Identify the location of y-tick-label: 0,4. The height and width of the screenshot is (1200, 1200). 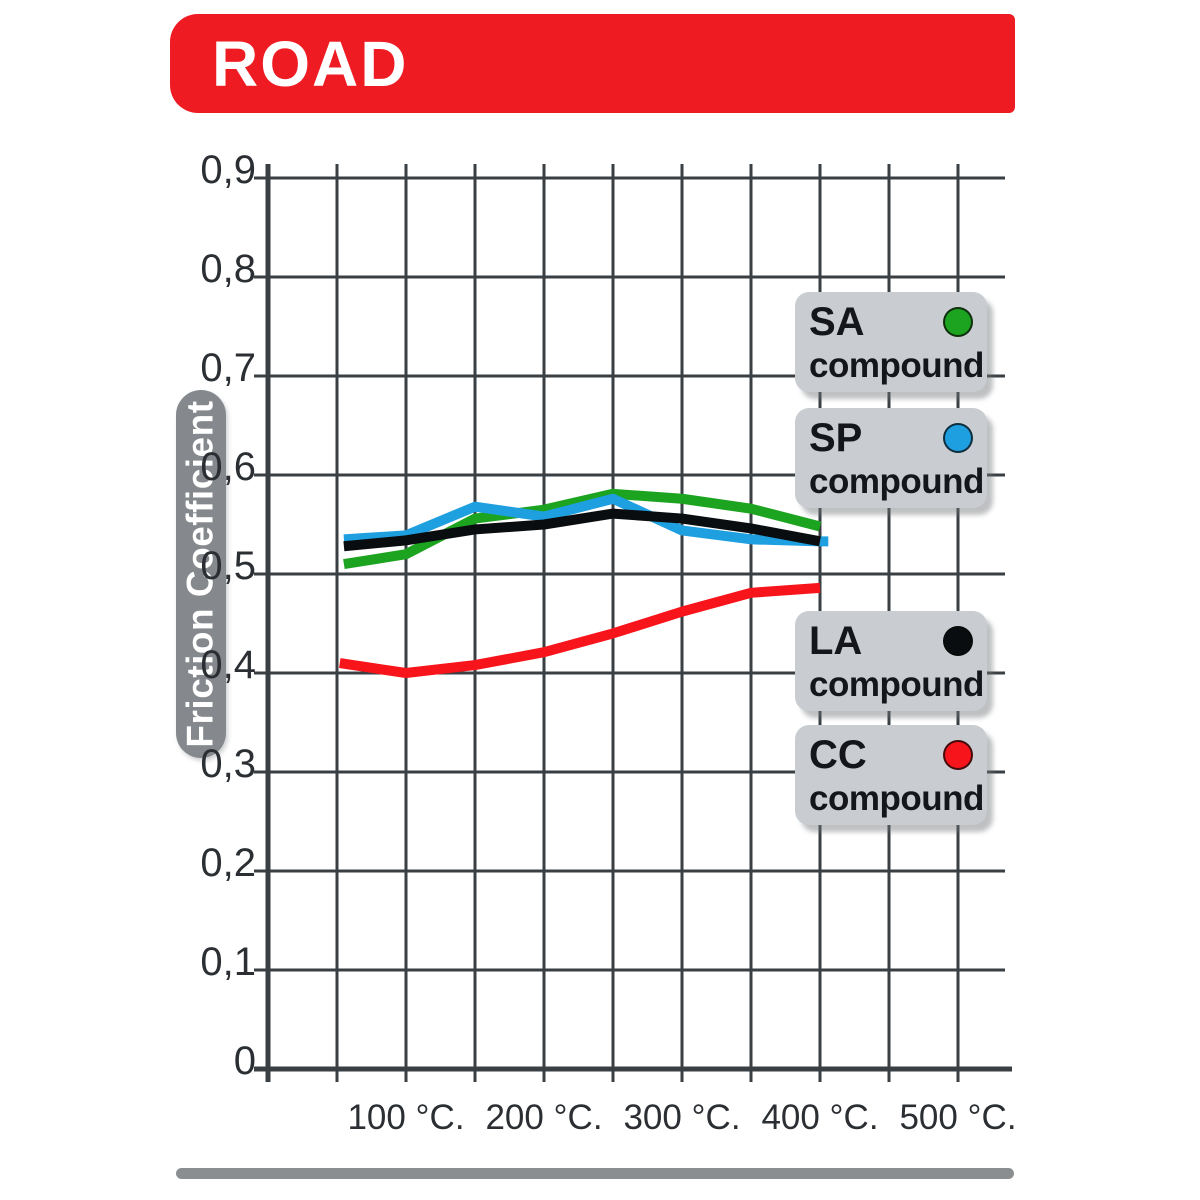
(228, 665).